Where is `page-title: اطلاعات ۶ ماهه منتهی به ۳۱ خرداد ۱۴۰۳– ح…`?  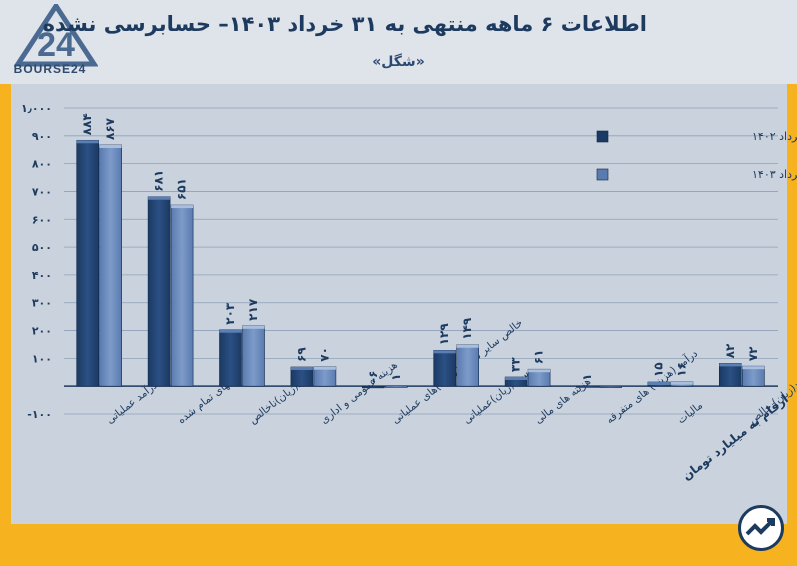 page-title: اطلاعات ۶ ماهه منتهی به ۳۱ خرداد ۱۴۰۳– ح… is located at coordinates (344, 24).